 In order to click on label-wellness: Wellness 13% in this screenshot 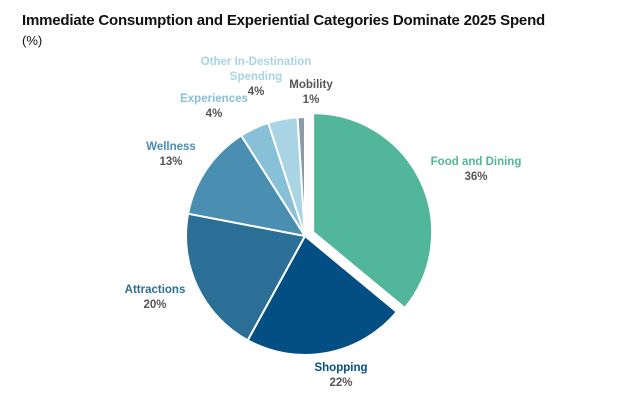, I will do `click(171, 155)`.